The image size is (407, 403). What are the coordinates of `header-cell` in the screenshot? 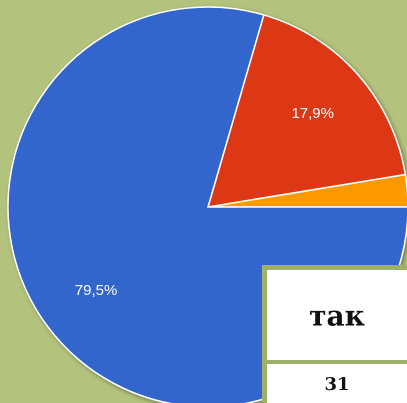 It's located at (337, 315).